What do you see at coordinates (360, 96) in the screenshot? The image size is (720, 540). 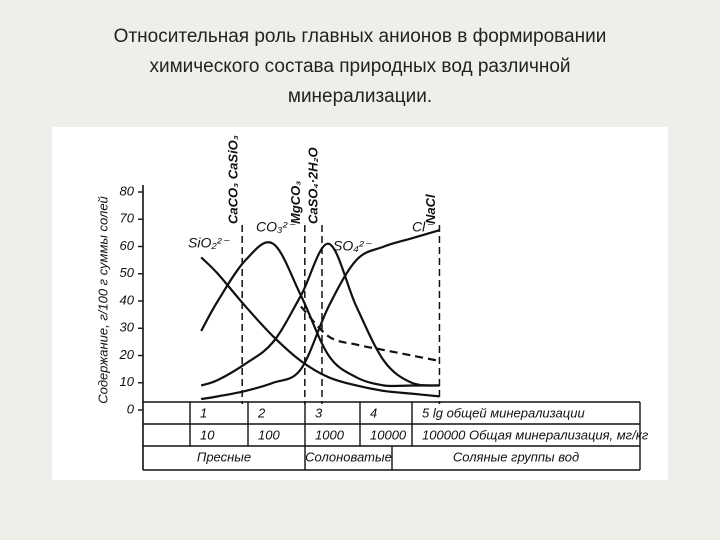 I see `title-line: минерализации.` at bounding box center [360, 96].